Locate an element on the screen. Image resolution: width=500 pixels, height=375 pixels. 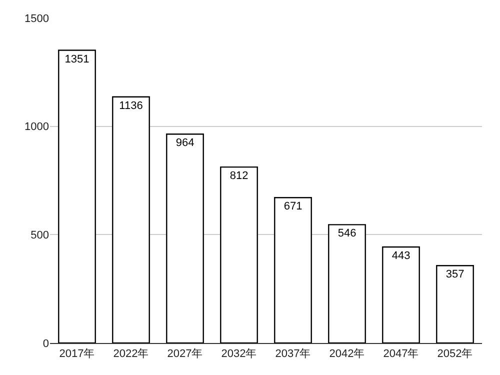
x-tick-label: 2047年 is located at coordinates (401, 354).